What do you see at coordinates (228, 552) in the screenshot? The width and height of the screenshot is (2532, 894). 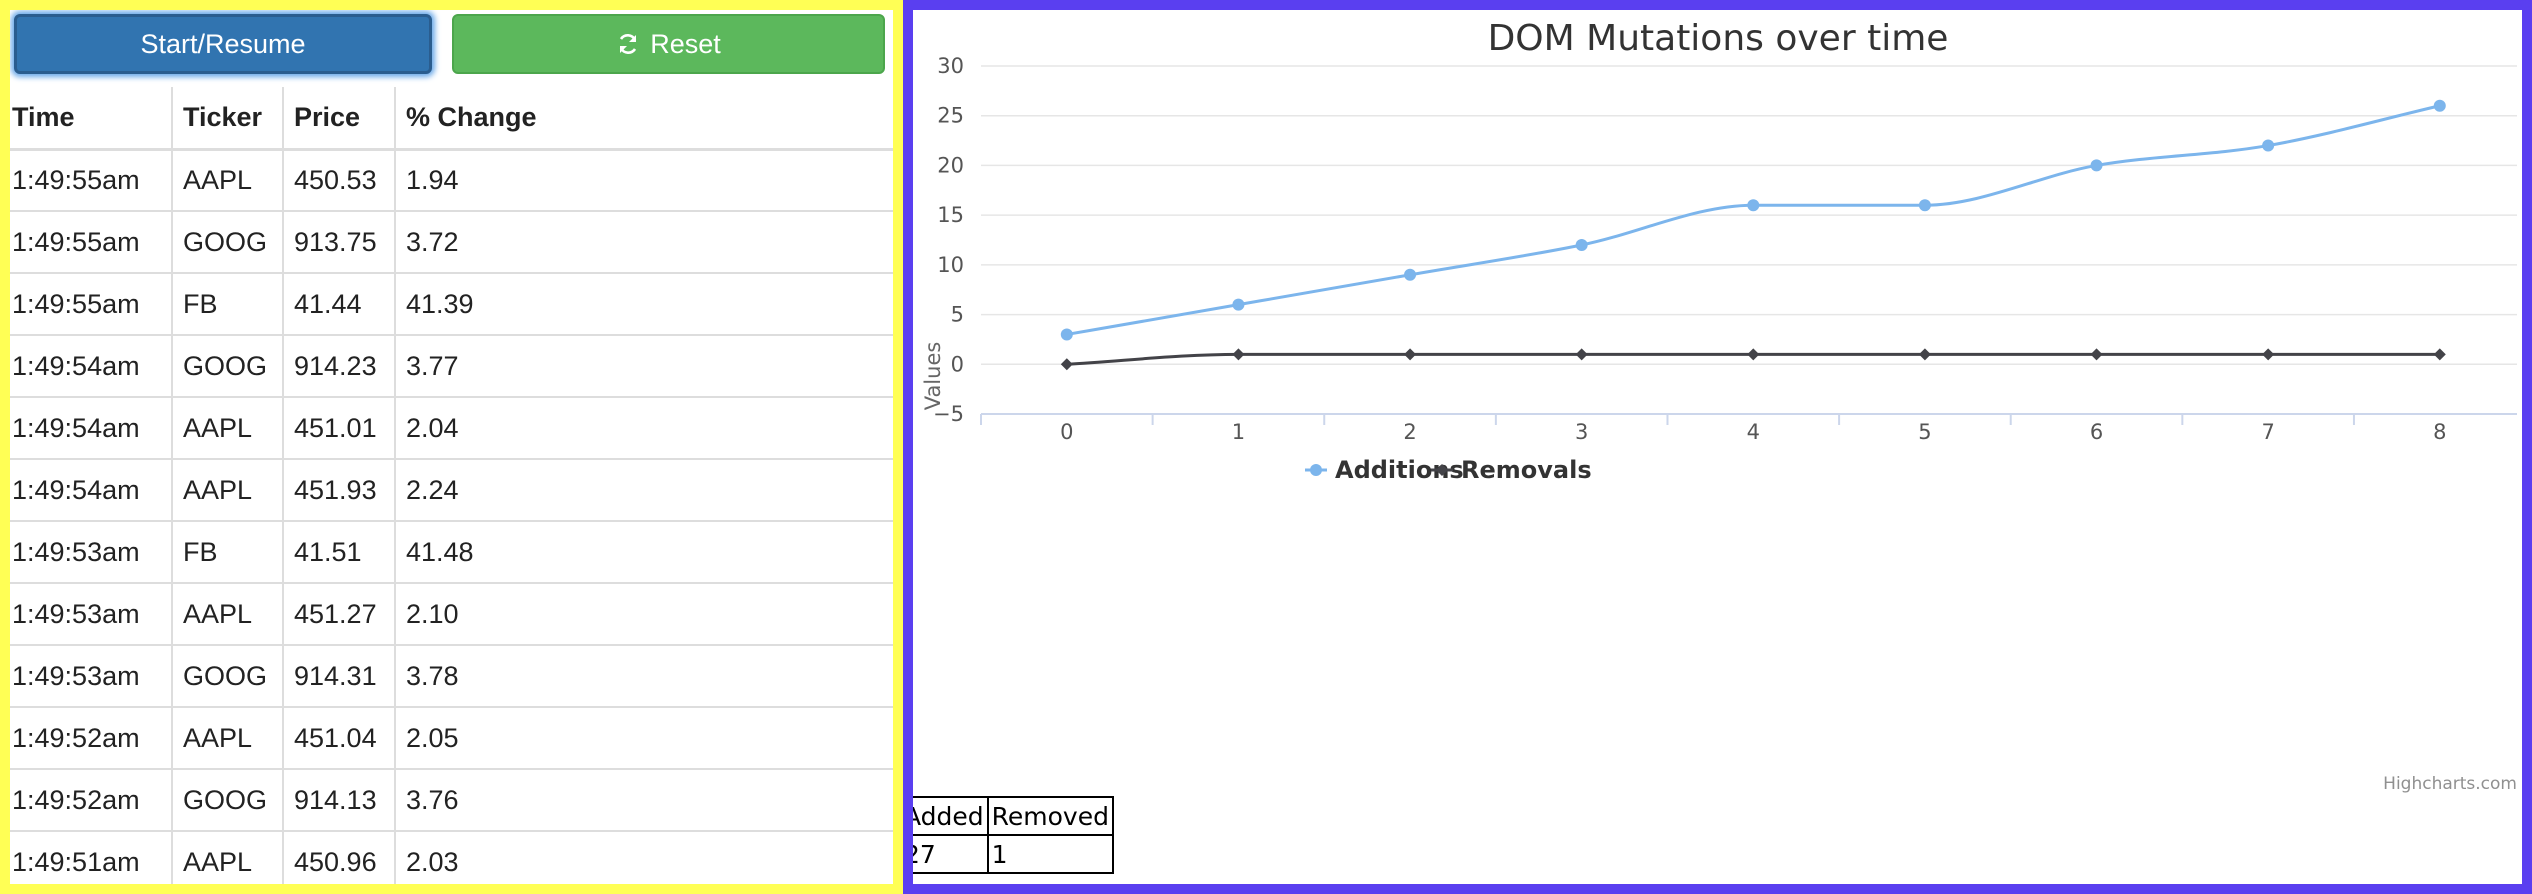 I see `cell-ticker: FB` at bounding box center [228, 552].